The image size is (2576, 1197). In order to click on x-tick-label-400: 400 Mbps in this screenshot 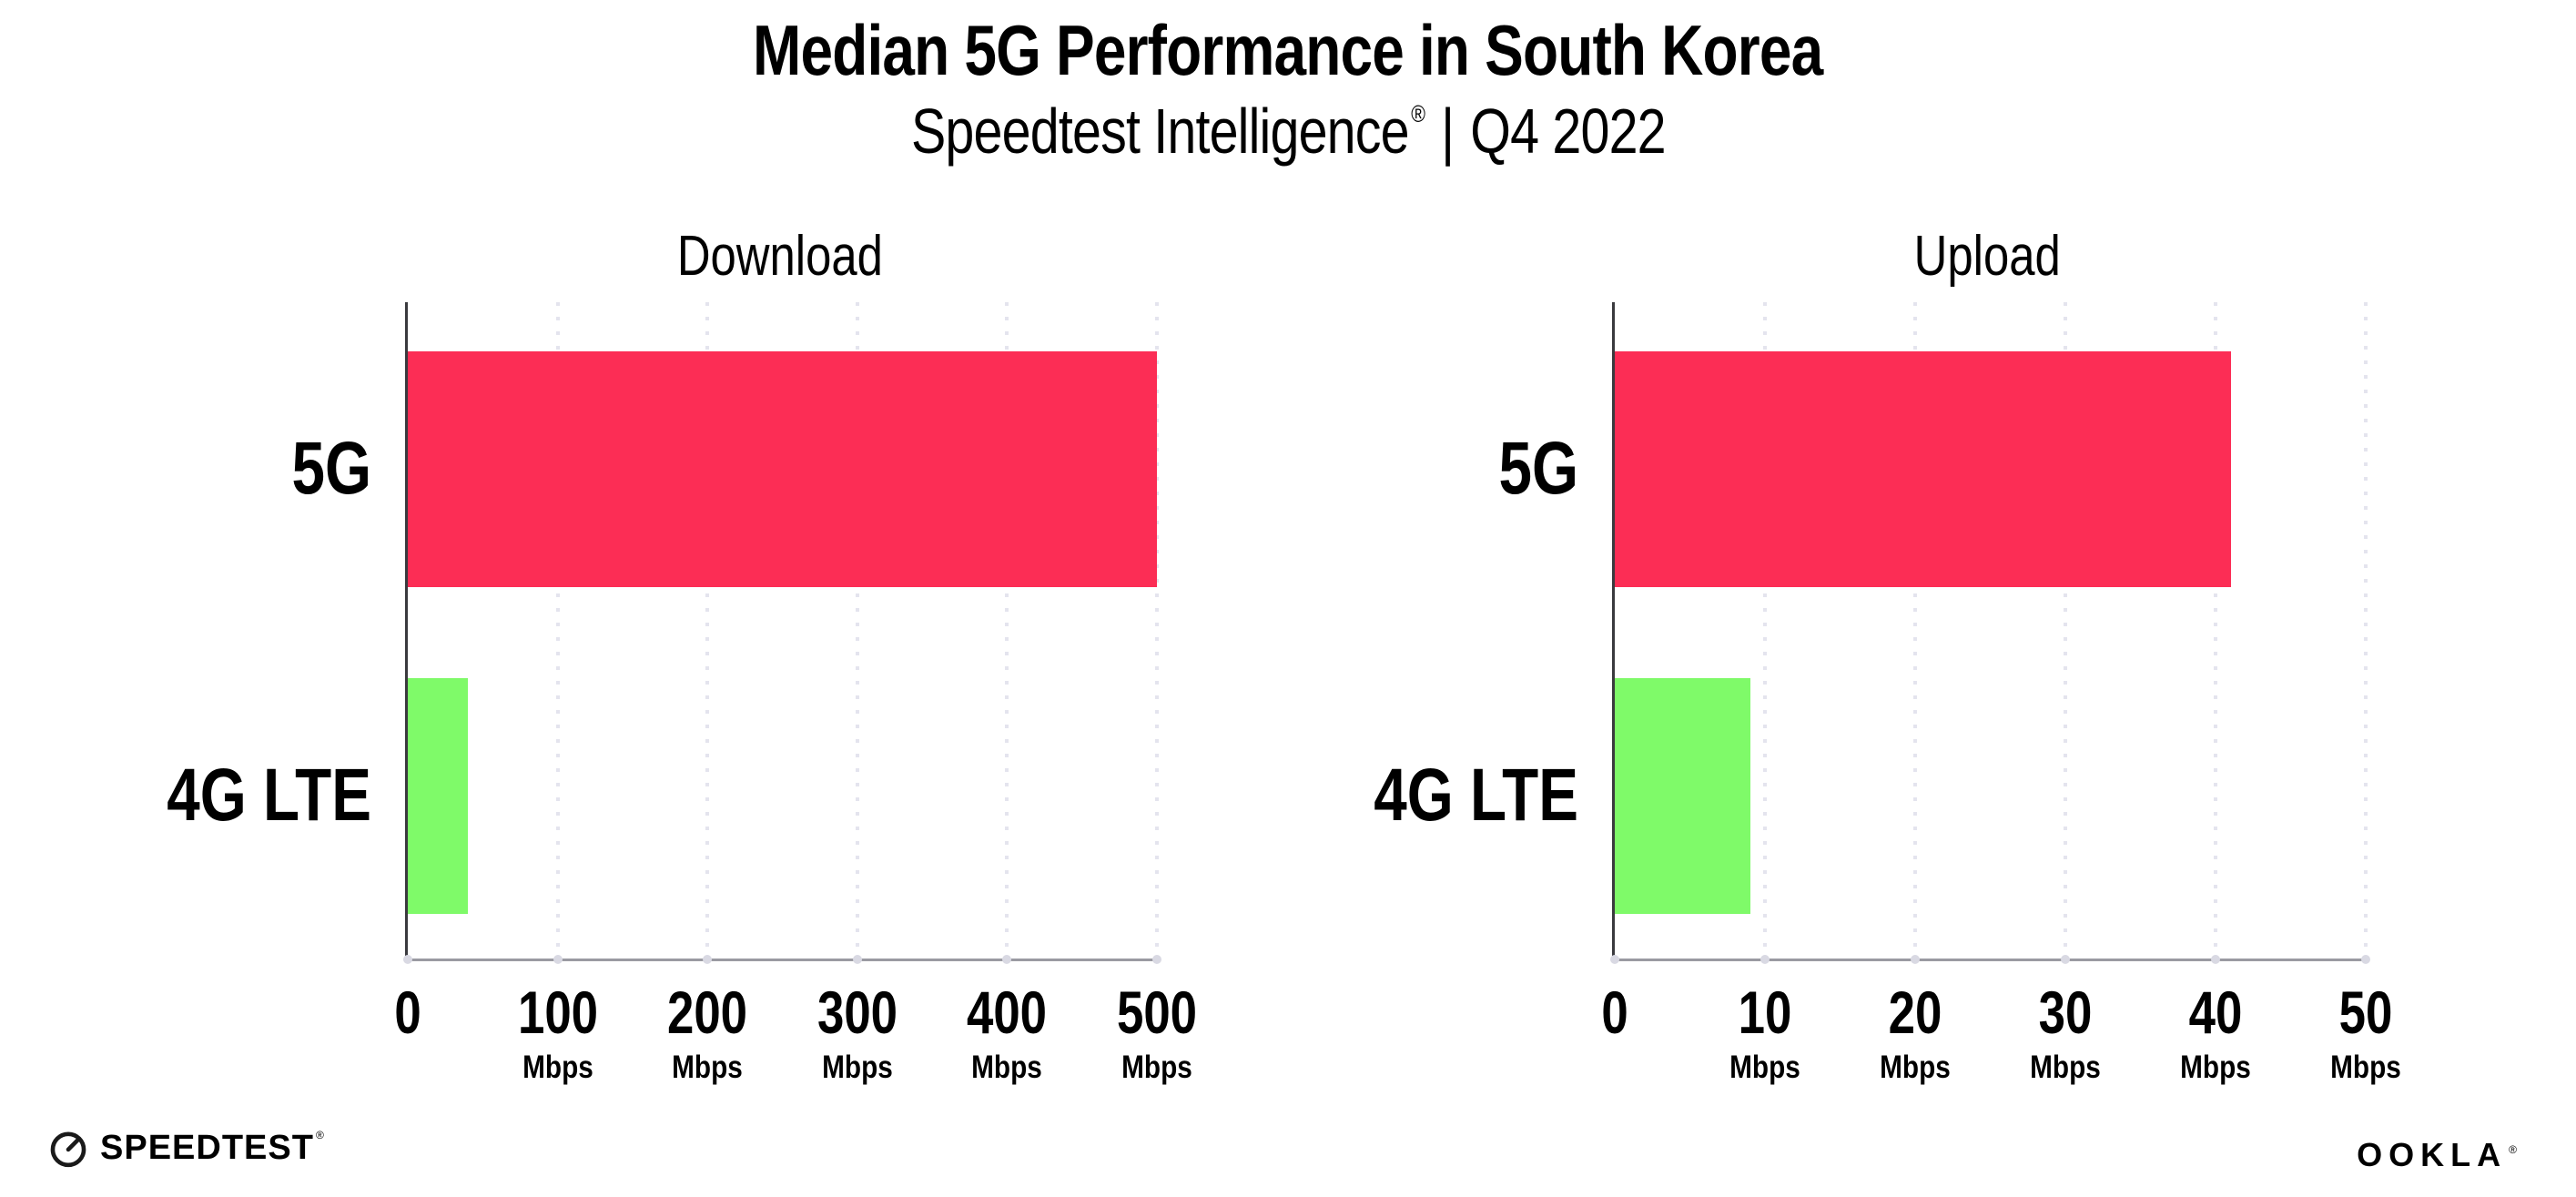, I will do `click(1007, 1033)`.